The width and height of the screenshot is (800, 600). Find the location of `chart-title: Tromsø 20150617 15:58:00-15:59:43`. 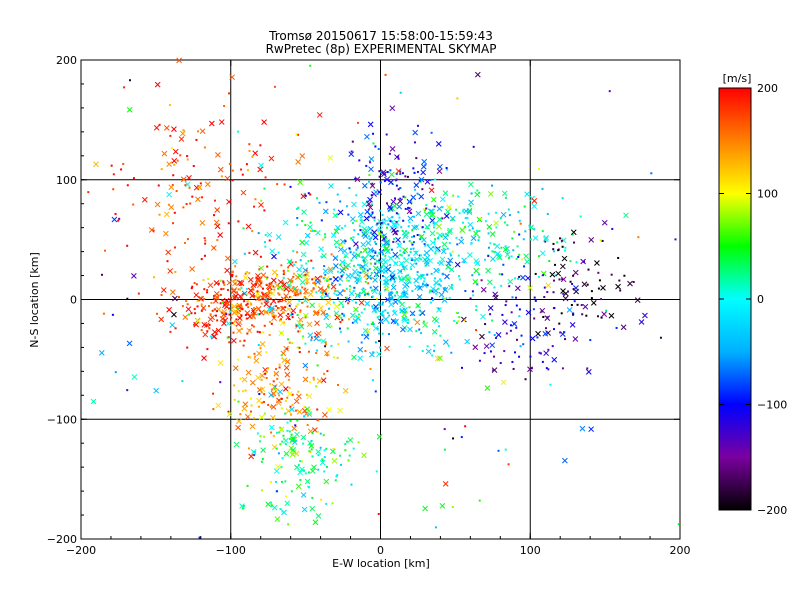

chart-title: Tromsø 20150617 15:58:00-15:59:43 is located at coordinates (380, 36).